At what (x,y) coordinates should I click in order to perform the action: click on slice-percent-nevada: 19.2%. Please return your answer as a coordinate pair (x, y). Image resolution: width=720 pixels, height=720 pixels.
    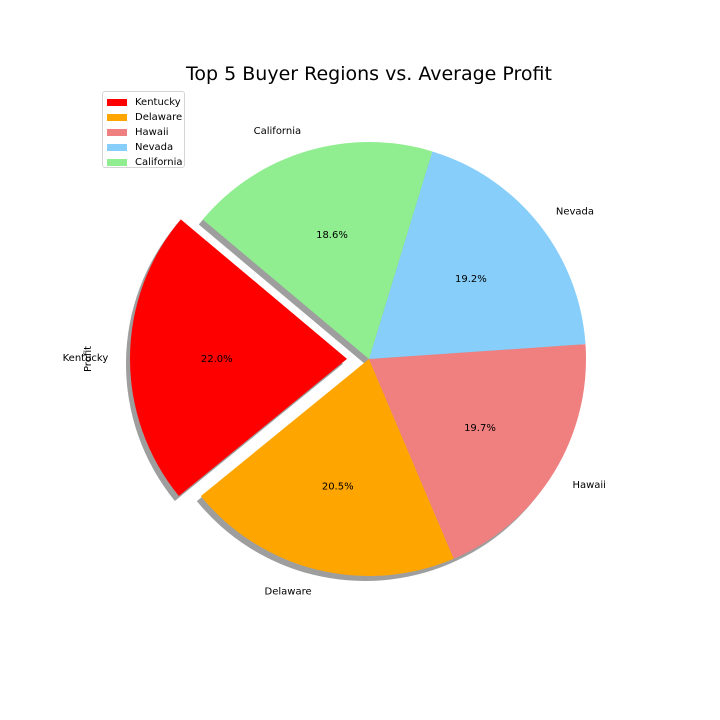
    Looking at the image, I should click on (471, 279).